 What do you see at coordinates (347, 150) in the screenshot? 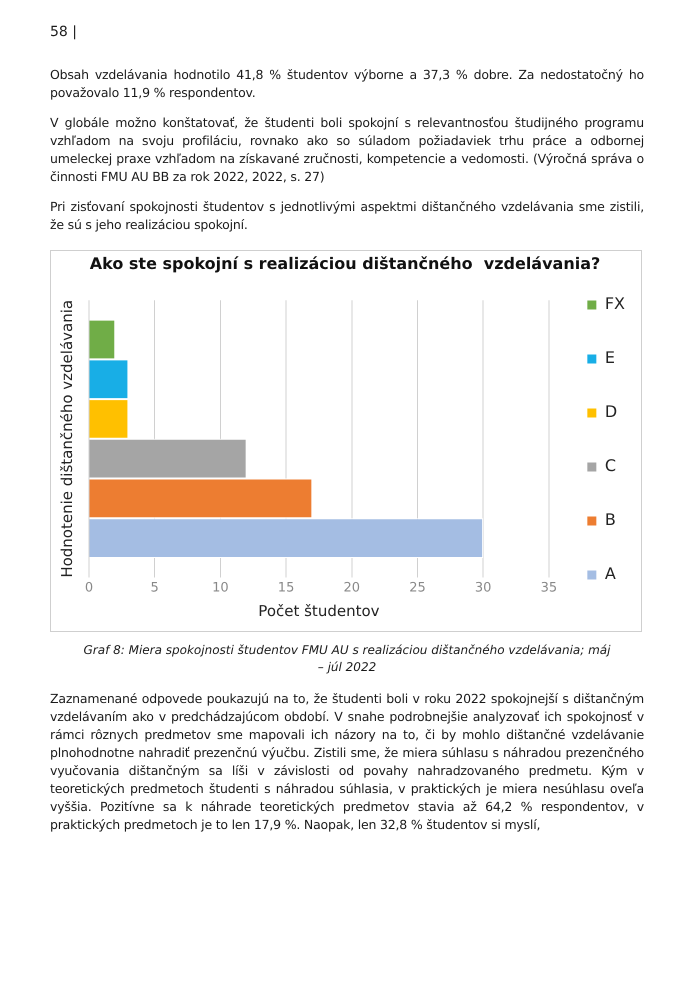
I see `text: V globále možno konštatovať, že študenti boli spokojní s relevantnosťou študijného programu vzhľadom na svoju profiláciu, rovnako ako so súladom požiadaviek trhu práce a odbornej umeleckej praxe vzhľadom na získavané zručnosti, kompetencie a vedomosti. (Výročná správa o činnosti FMU AU BB za rok 2022, 2022, s. 27)` at bounding box center [347, 150].